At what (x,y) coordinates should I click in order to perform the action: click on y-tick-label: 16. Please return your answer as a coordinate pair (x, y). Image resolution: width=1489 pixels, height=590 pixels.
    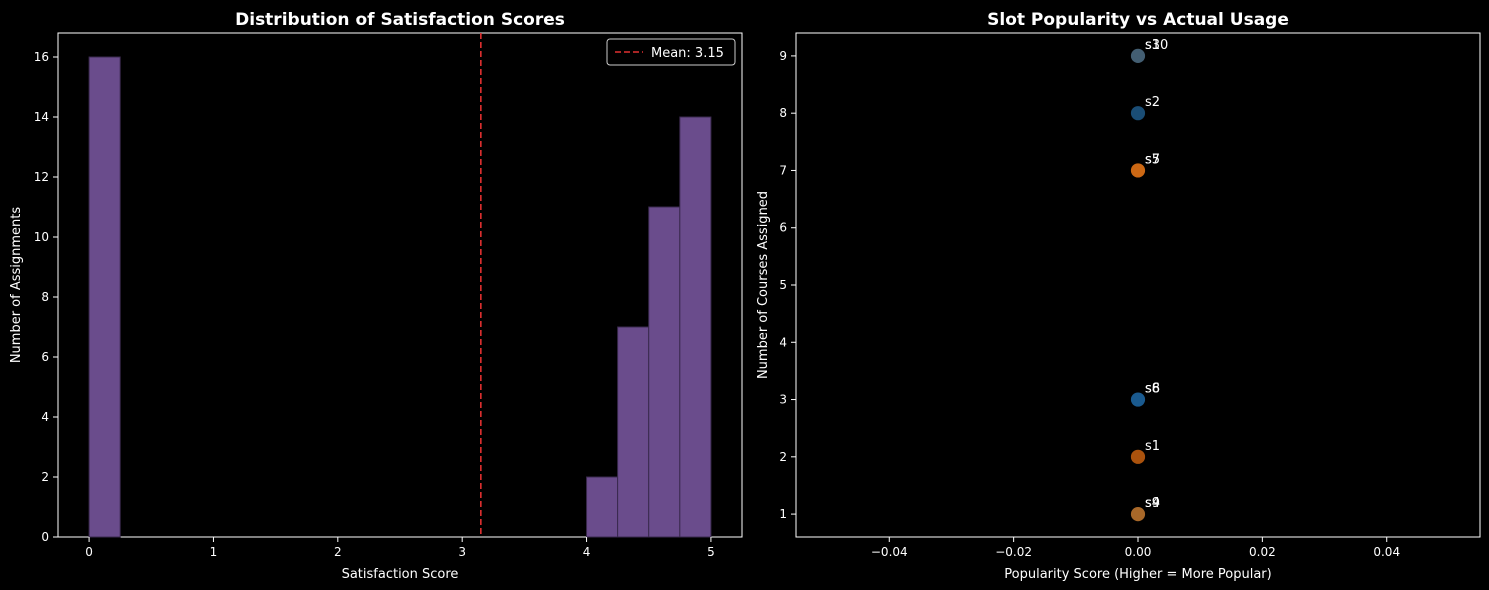
    Looking at the image, I should click on (41, 57).